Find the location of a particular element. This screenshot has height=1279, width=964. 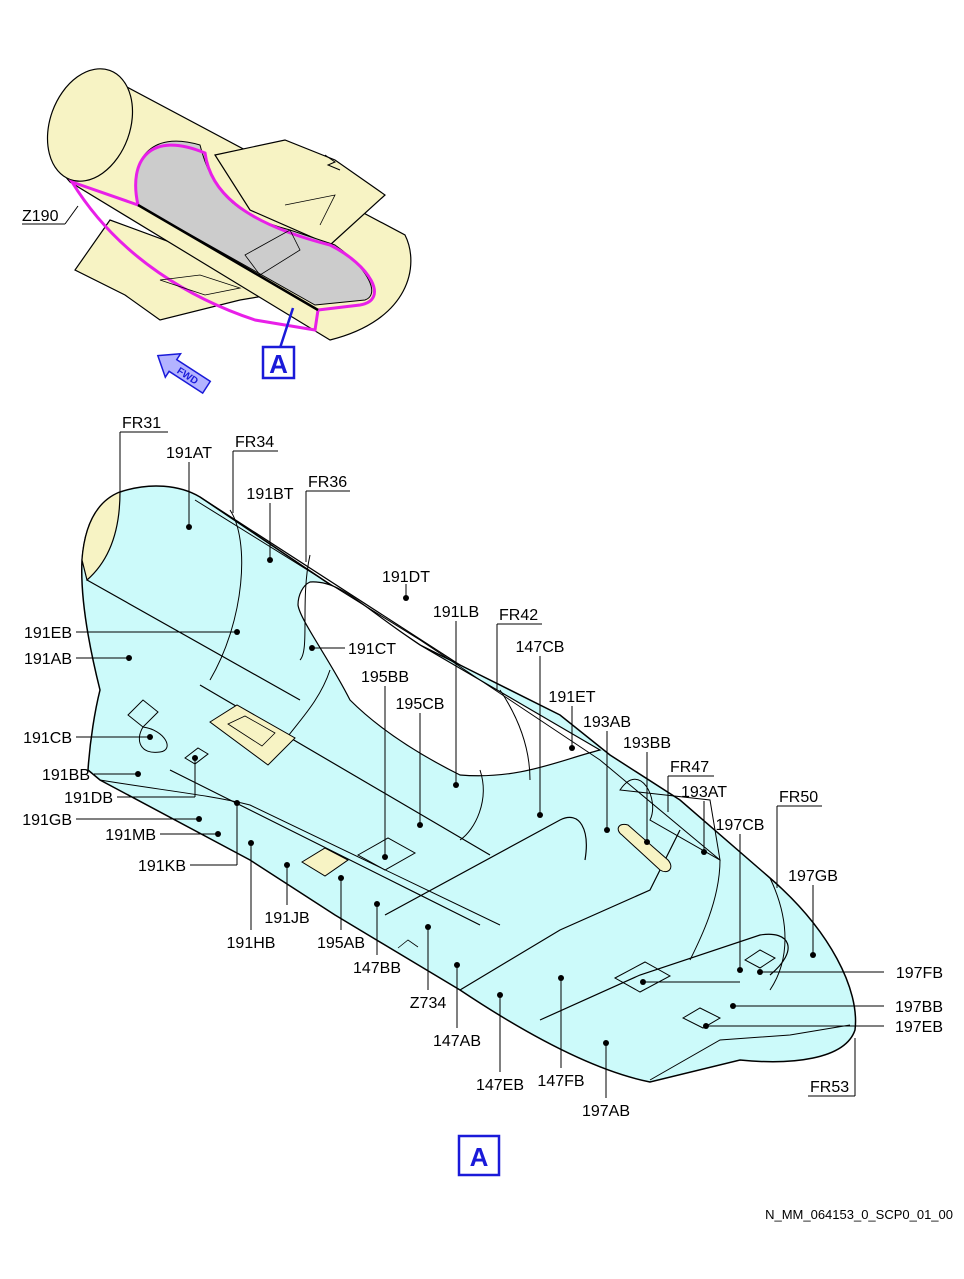

frame-fr50: FR50 is located at coordinates (798, 797).